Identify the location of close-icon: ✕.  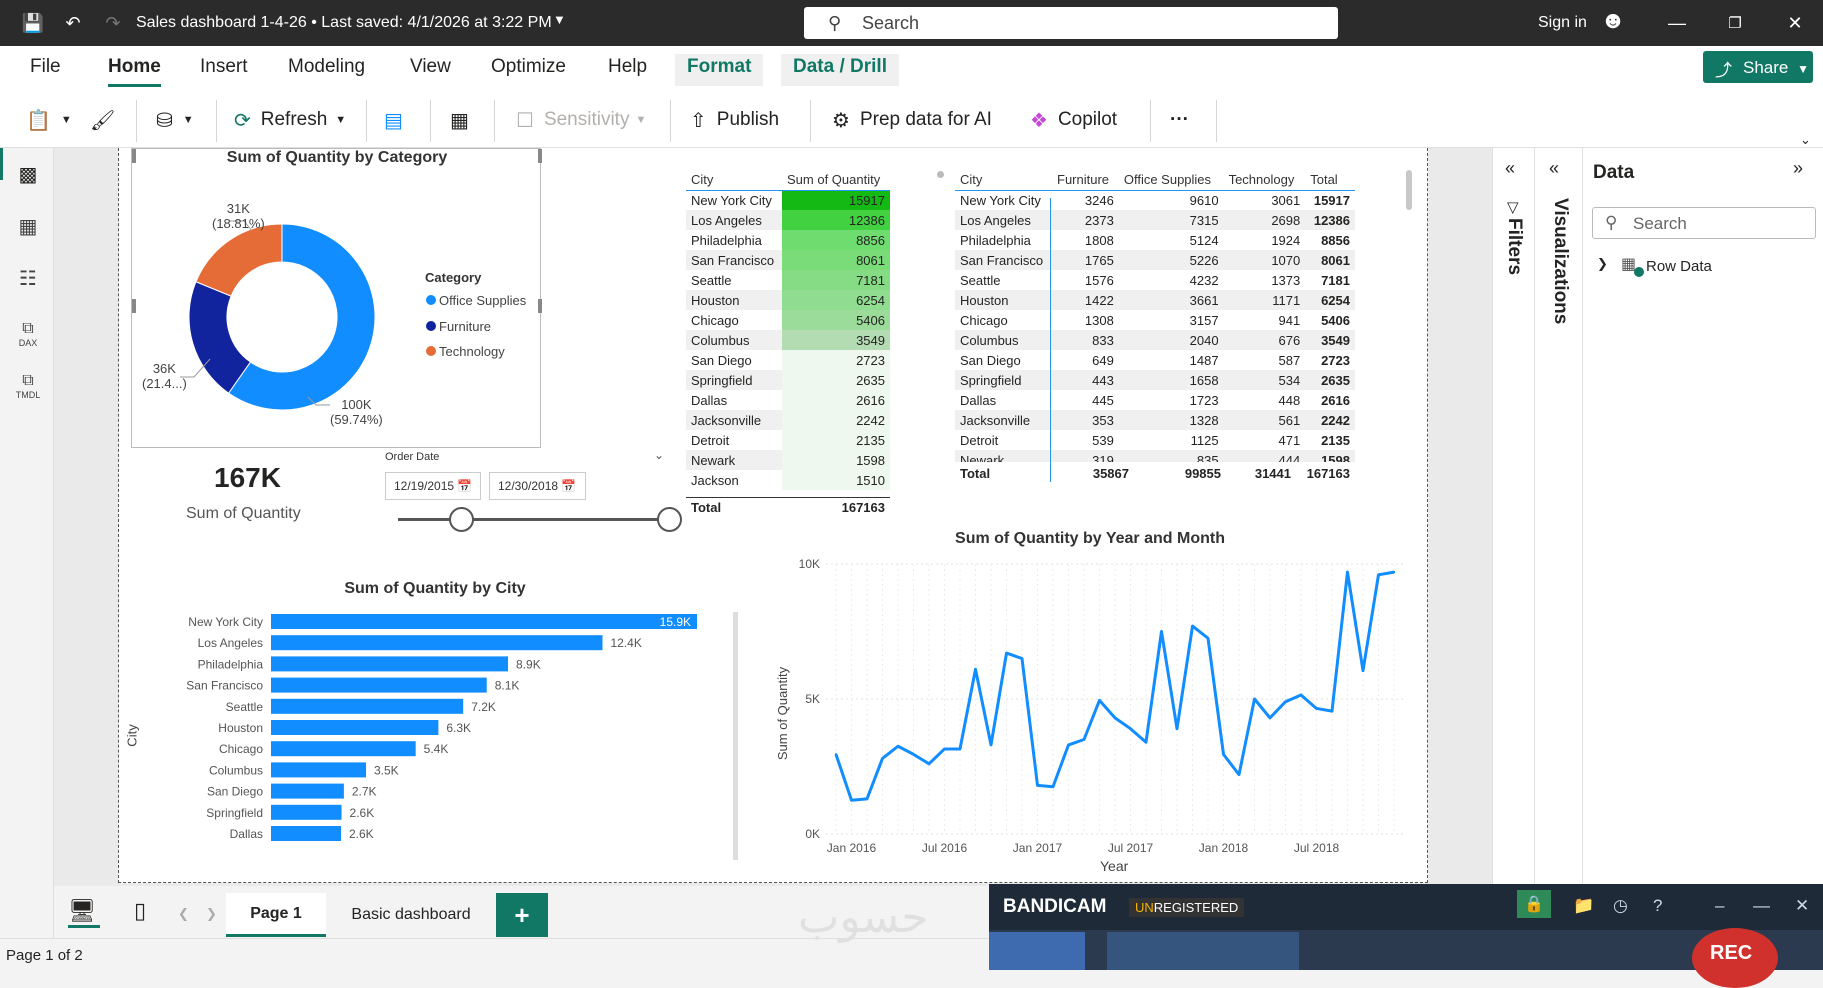
(1795, 22).